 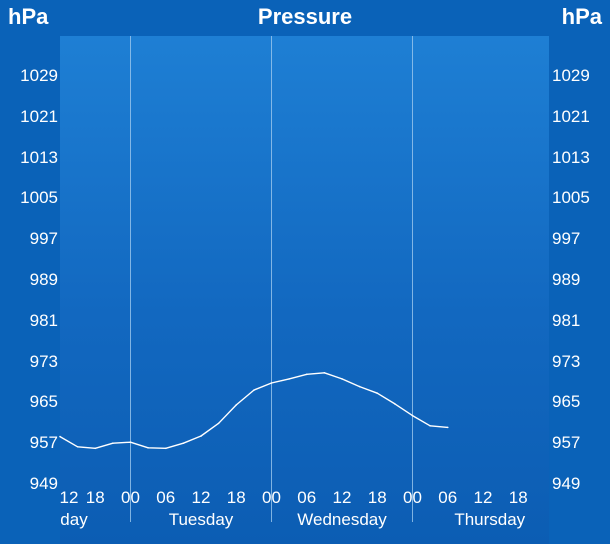 I want to click on y-axis-unit-right: hPa, so click(x=581, y=16).